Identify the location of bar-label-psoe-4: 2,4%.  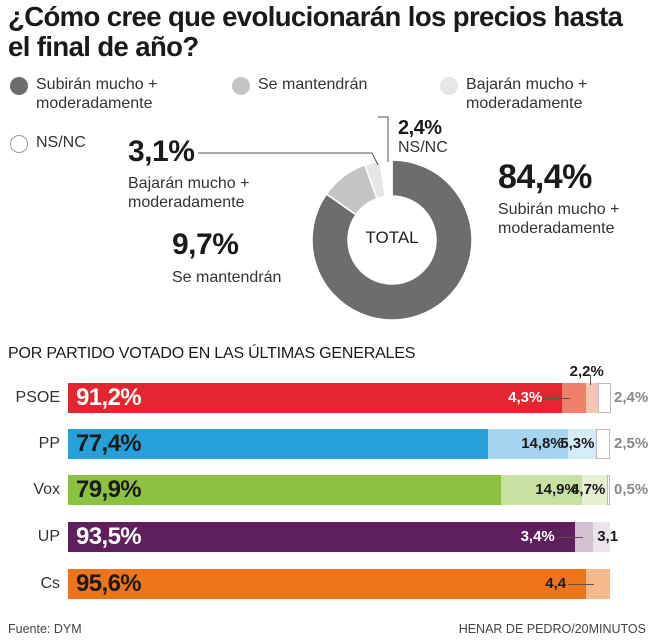
(631, 397).